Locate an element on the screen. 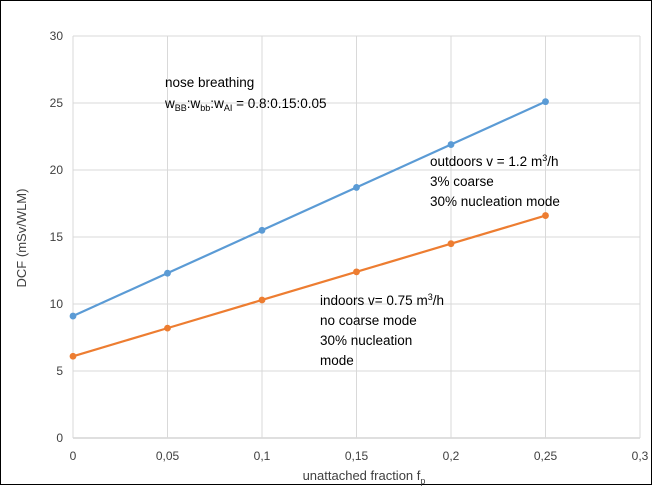 This screenshot has width=654, height=487. annotation-outdoors-line3: 30% nucleation mode is located at coordinates (495, 201).